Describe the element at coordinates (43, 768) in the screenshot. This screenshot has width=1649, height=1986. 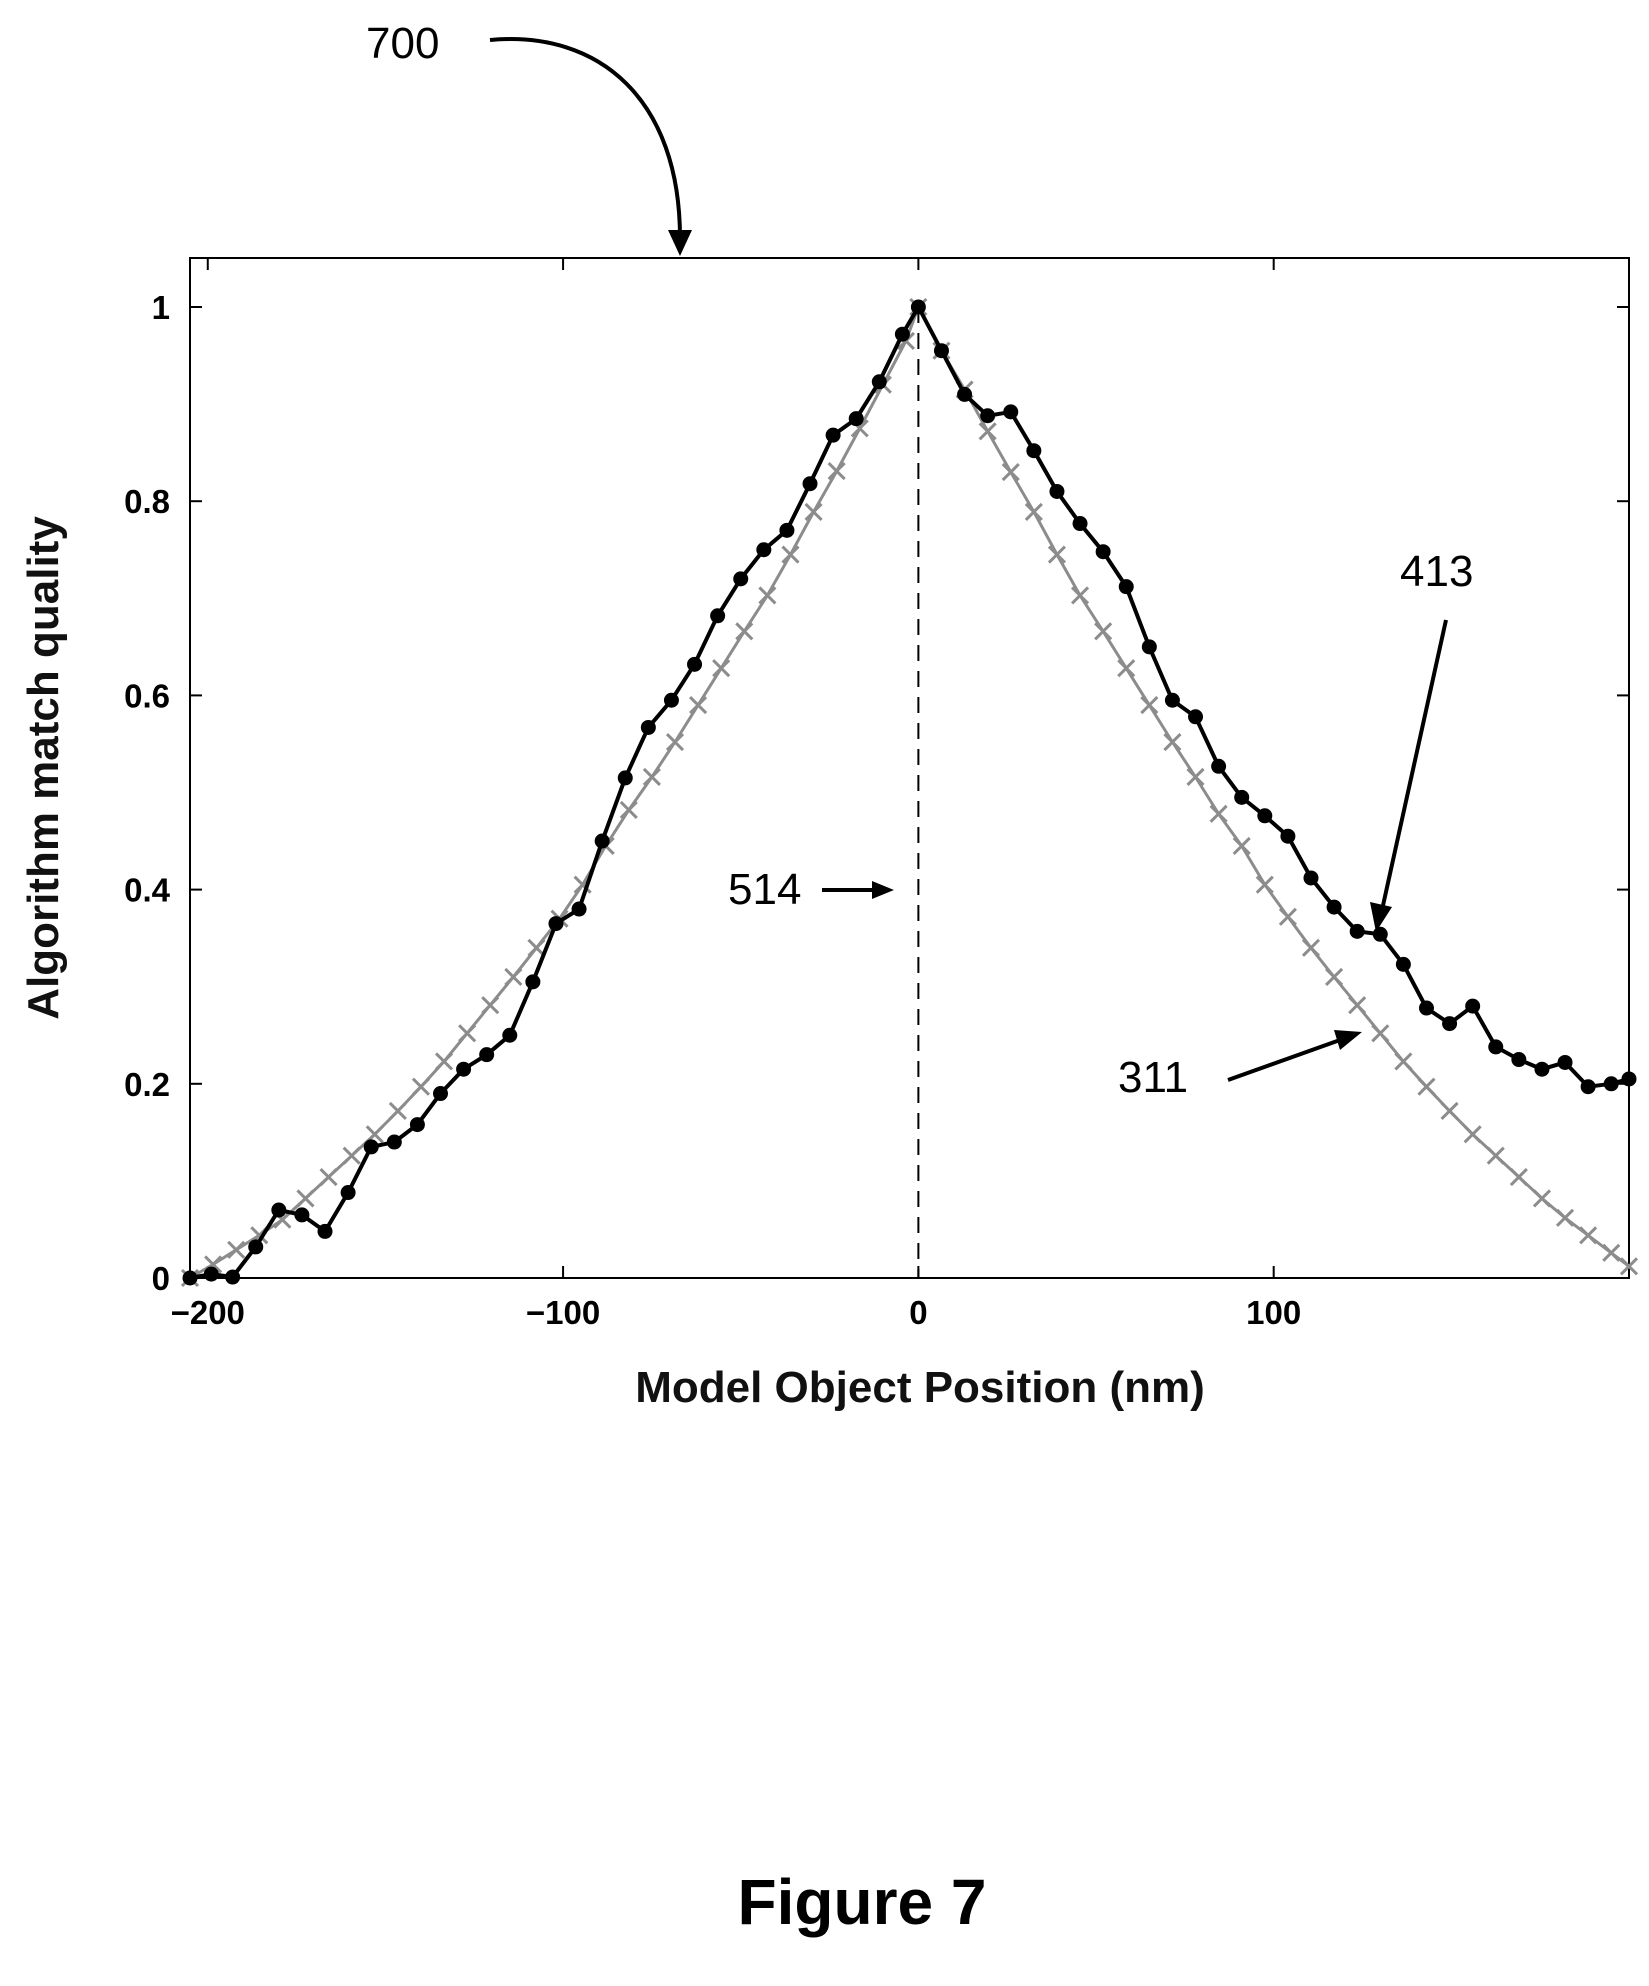
I see `y-axis-title: Algorithm match quality` at that location.